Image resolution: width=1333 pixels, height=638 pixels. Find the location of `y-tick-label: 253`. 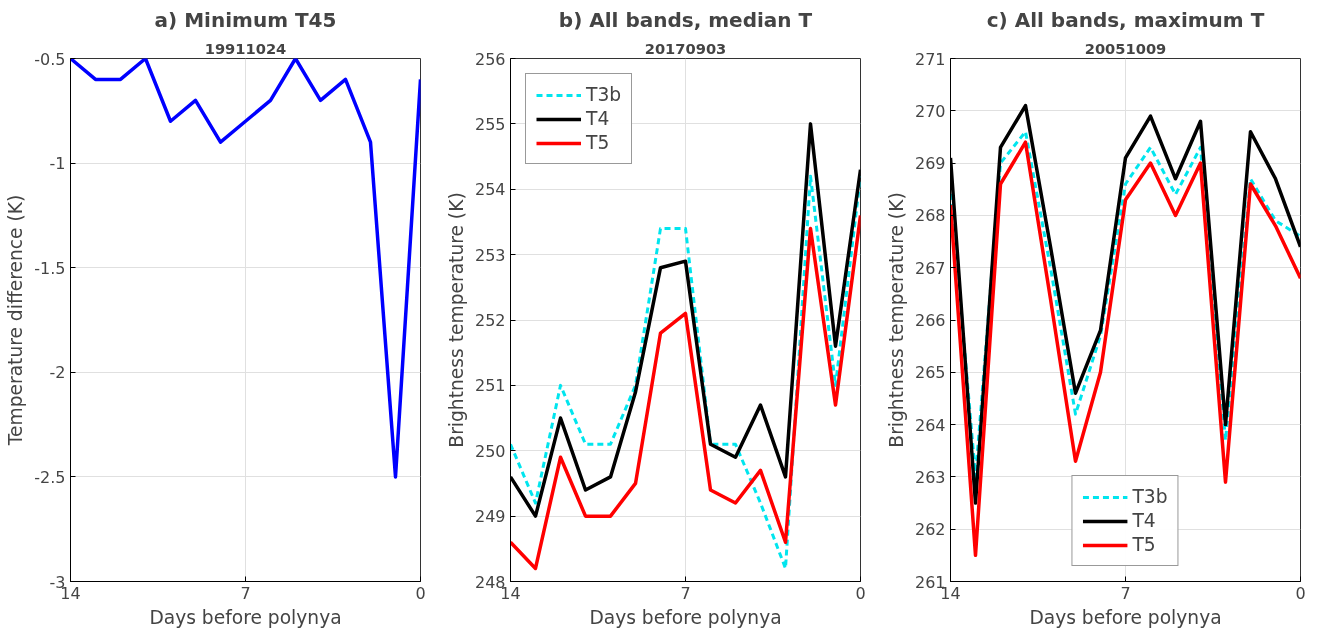

y-tick-label: 253 is located at coordinates (490, 255).